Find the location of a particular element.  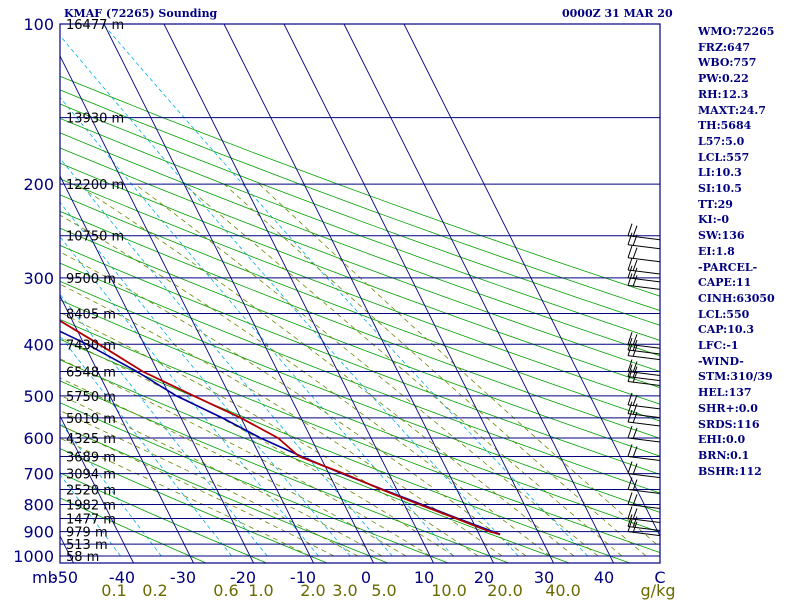

pressure-tick-label: 100 is located at coordinates (38, 24).